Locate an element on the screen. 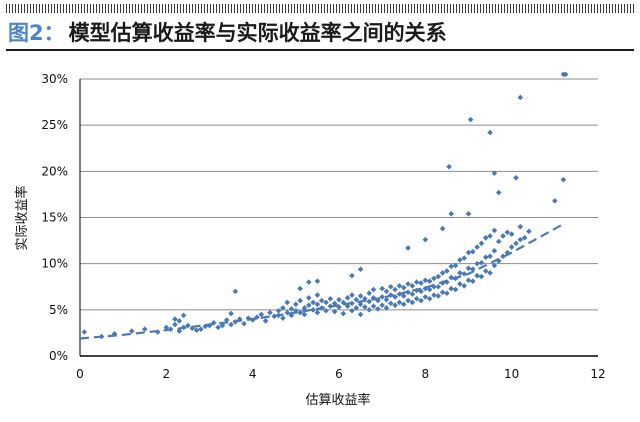  x-tick-label: 0 is located at coordinates (80, 374).